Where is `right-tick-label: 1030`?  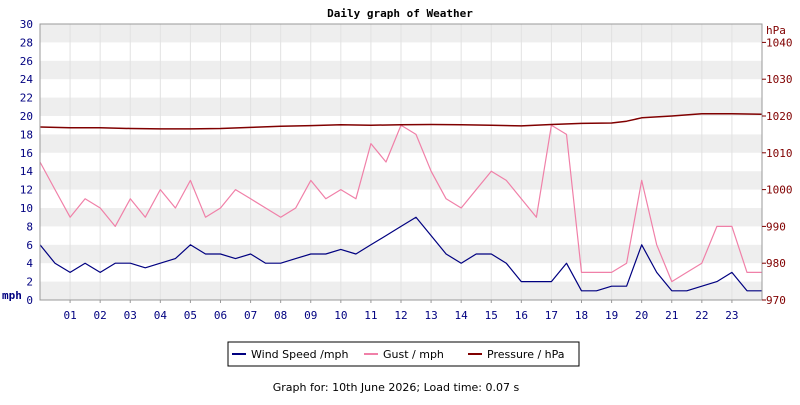
right-tick-label: 1030 is located at coordinates (779, 79).